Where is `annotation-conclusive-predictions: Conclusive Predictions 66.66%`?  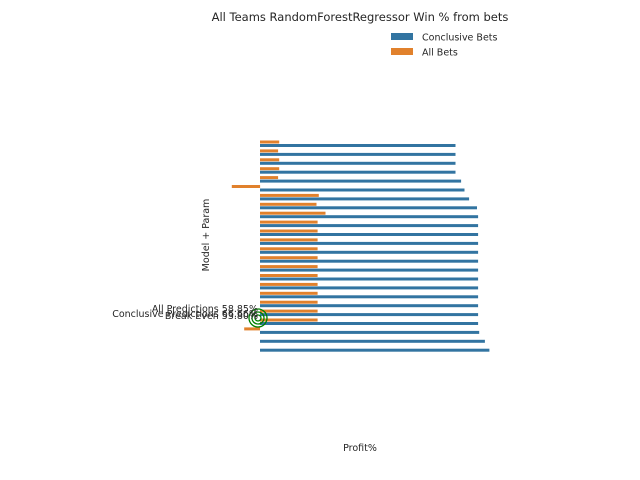
annotation-conclusive-predictions: Conclusive Predictions 66.66% is located at coordinates (185, 314).